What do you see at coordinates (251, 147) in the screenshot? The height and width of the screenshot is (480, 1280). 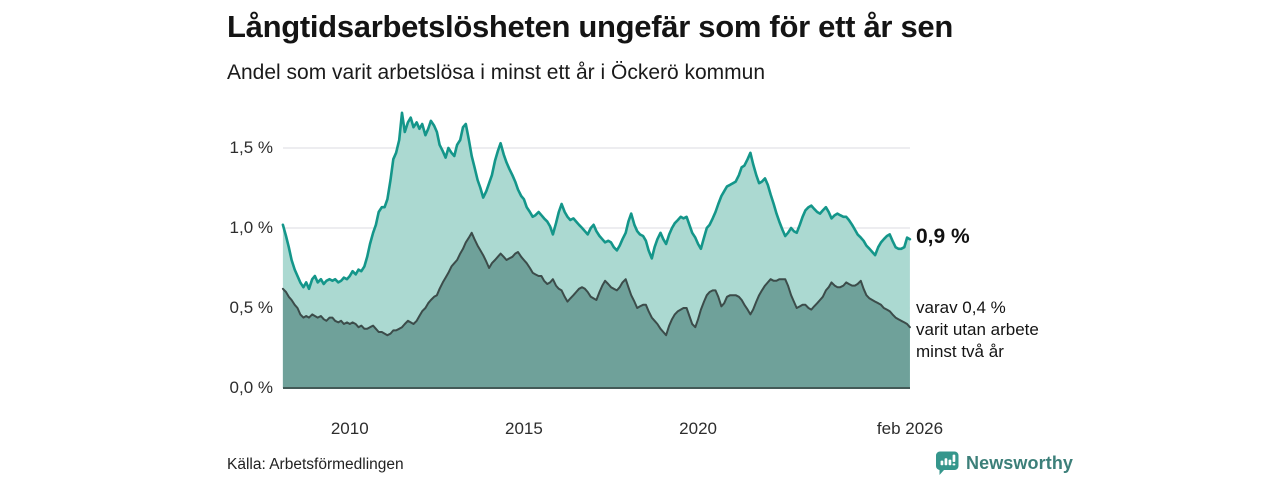 I see `y-tick-label: 1,5 %` at bounding box center [251, 147].